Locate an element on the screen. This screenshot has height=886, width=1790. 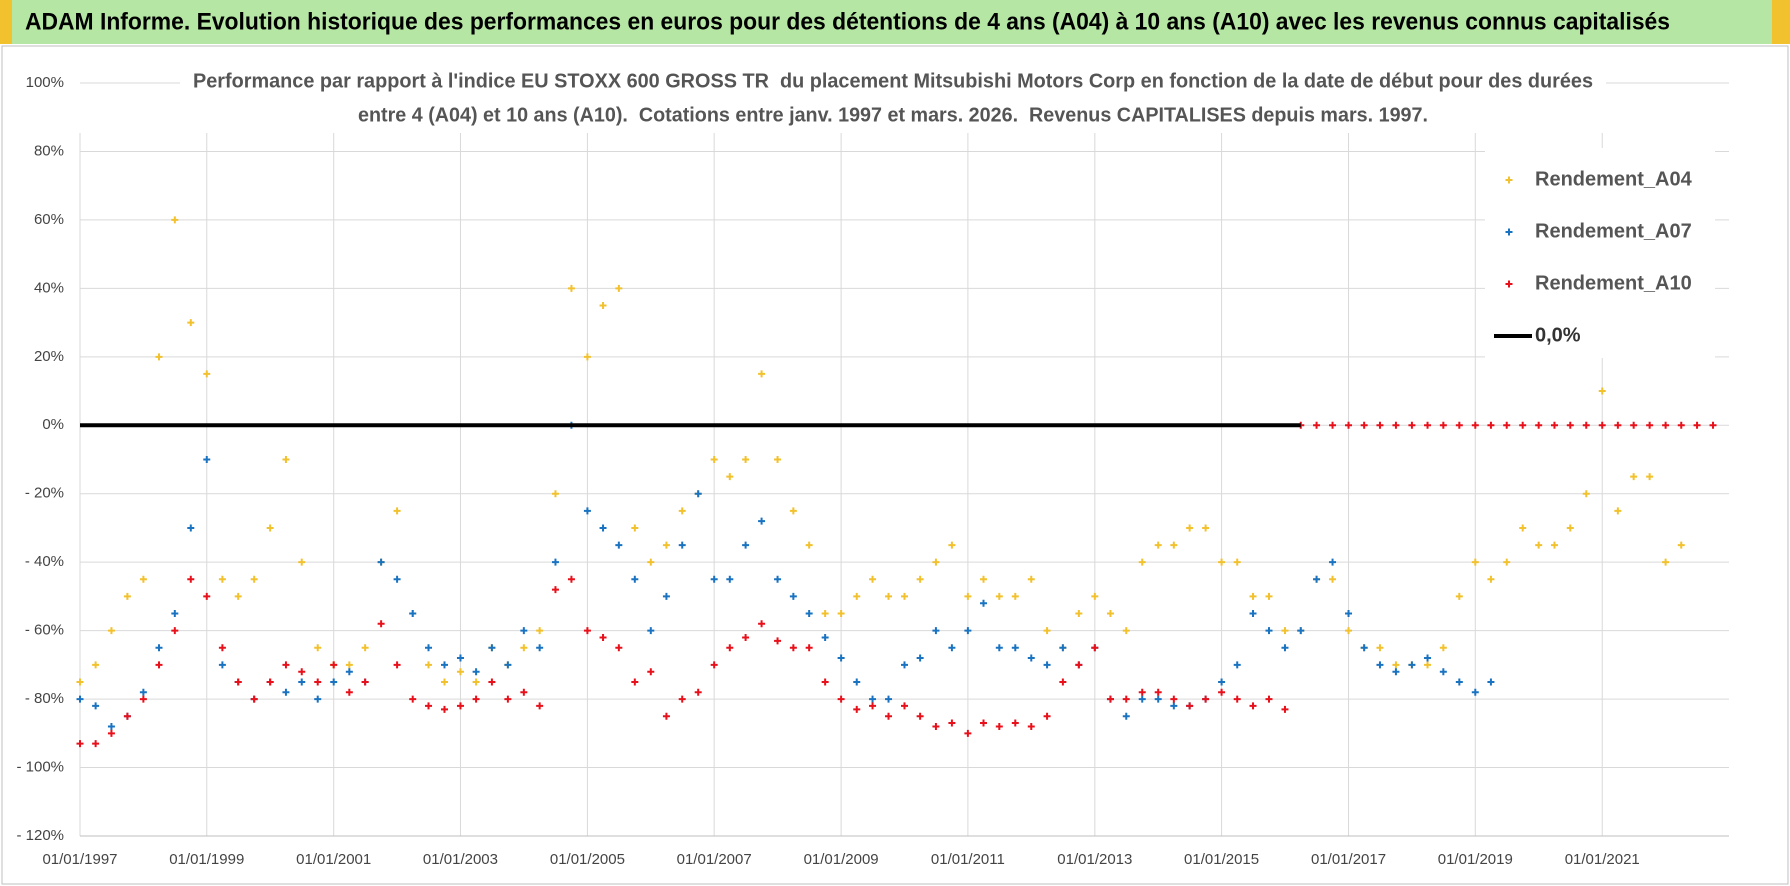
y-tick-label: 80% is located at coordinates (49, 150).